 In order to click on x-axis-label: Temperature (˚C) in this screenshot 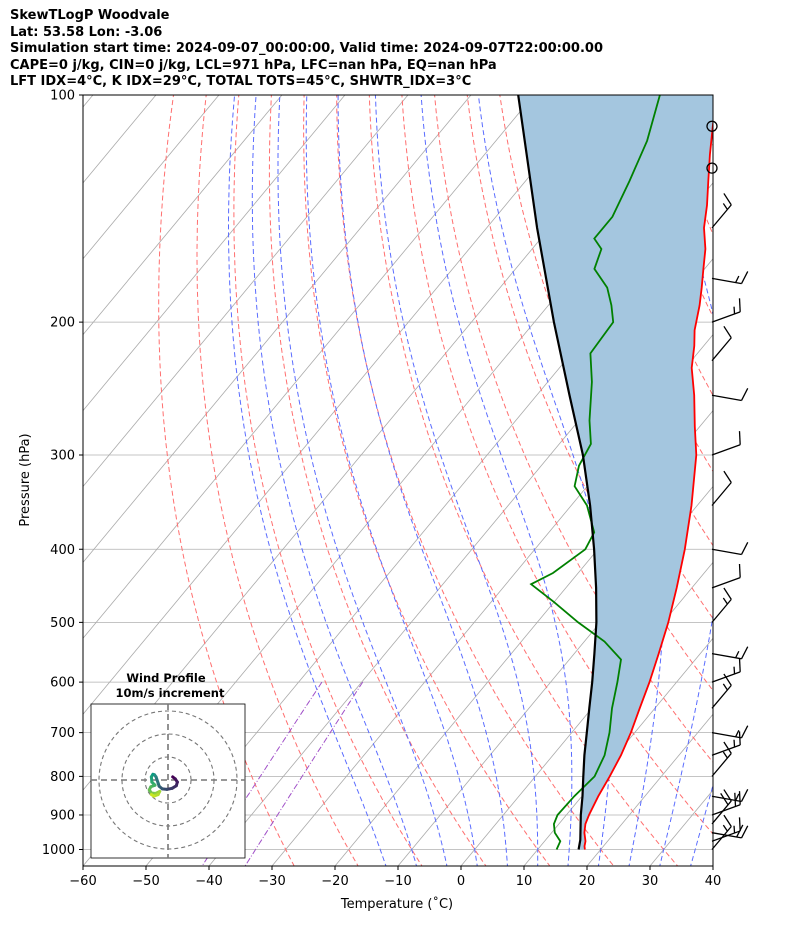, I will do `click(396, 904)`.